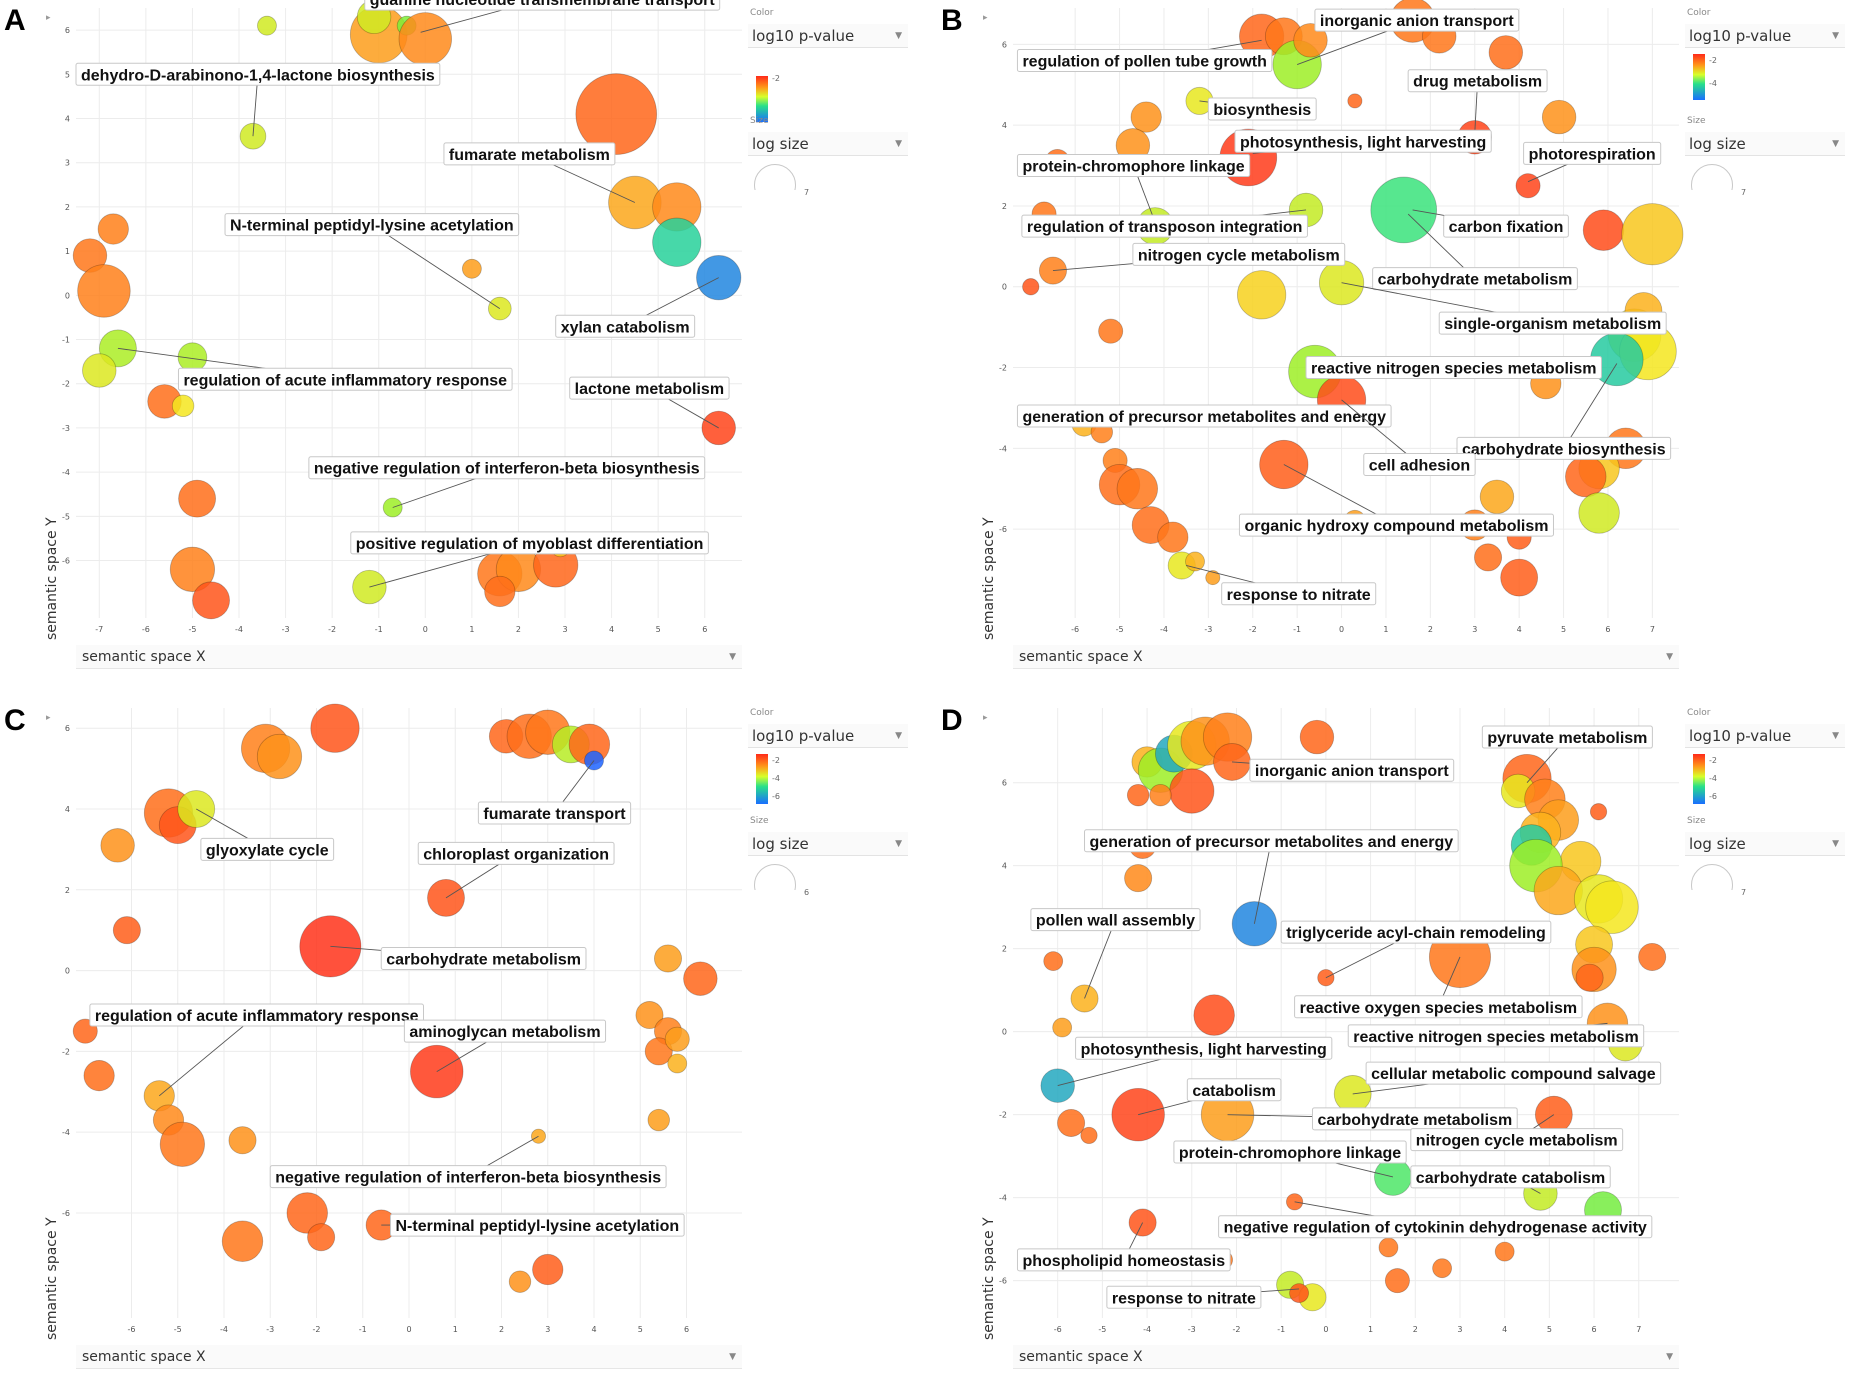 This screenshot has height=1400, width=1874. Describe the element at coordinates (828, 844) in the screenshot. I see `size-dropdown-c: log size ▼` at that location.